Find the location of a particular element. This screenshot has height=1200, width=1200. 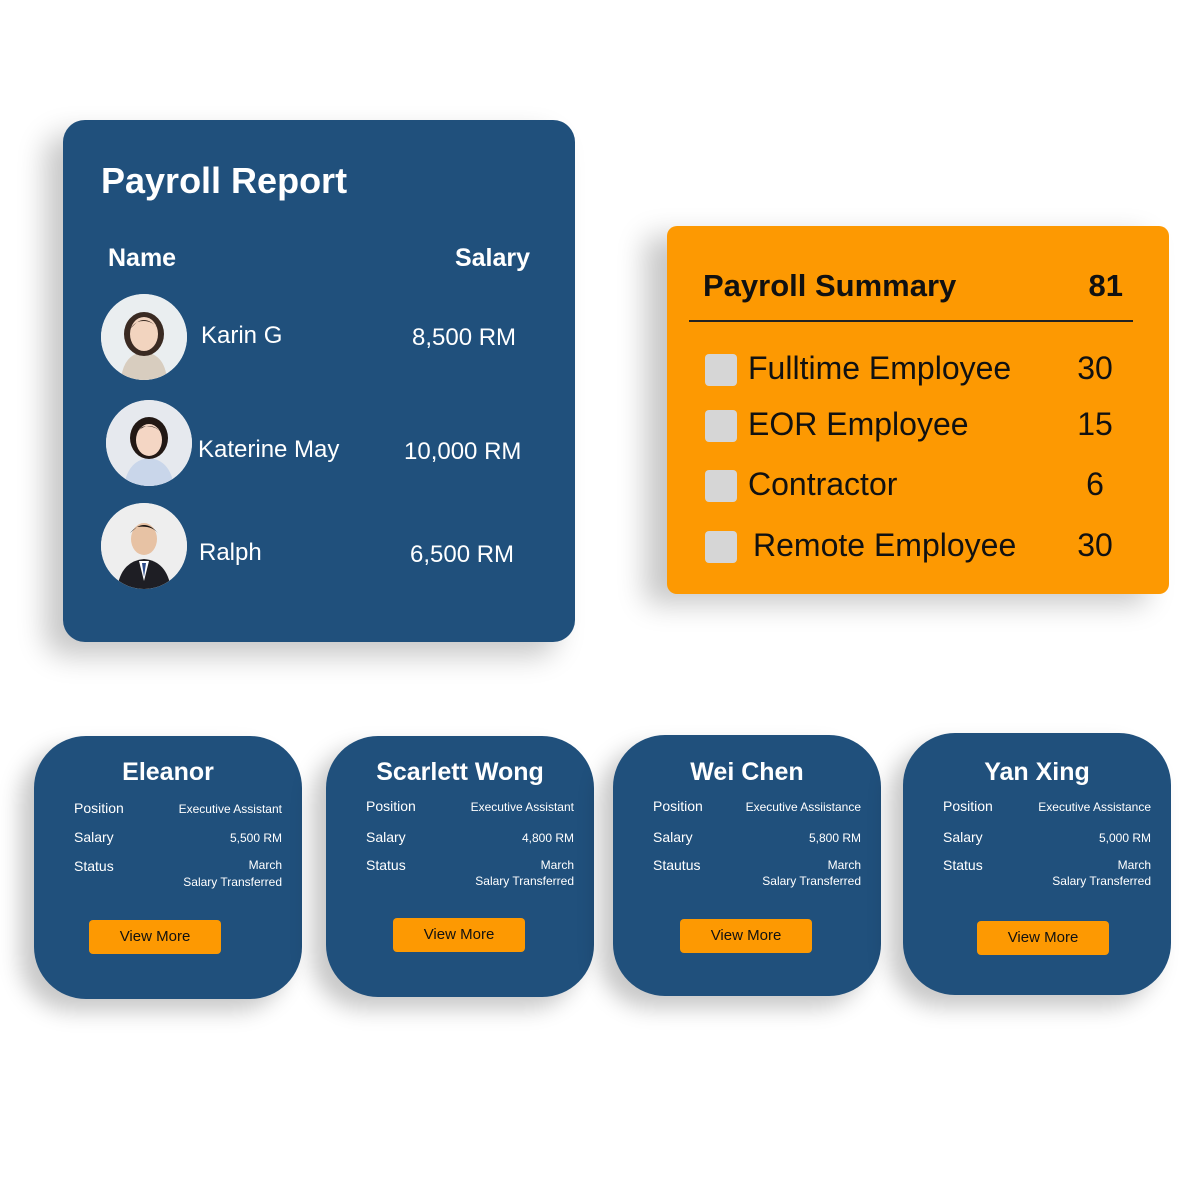

summary-item-fulltime: Fulltime Employee 30 is located at coordinates (915, 370).